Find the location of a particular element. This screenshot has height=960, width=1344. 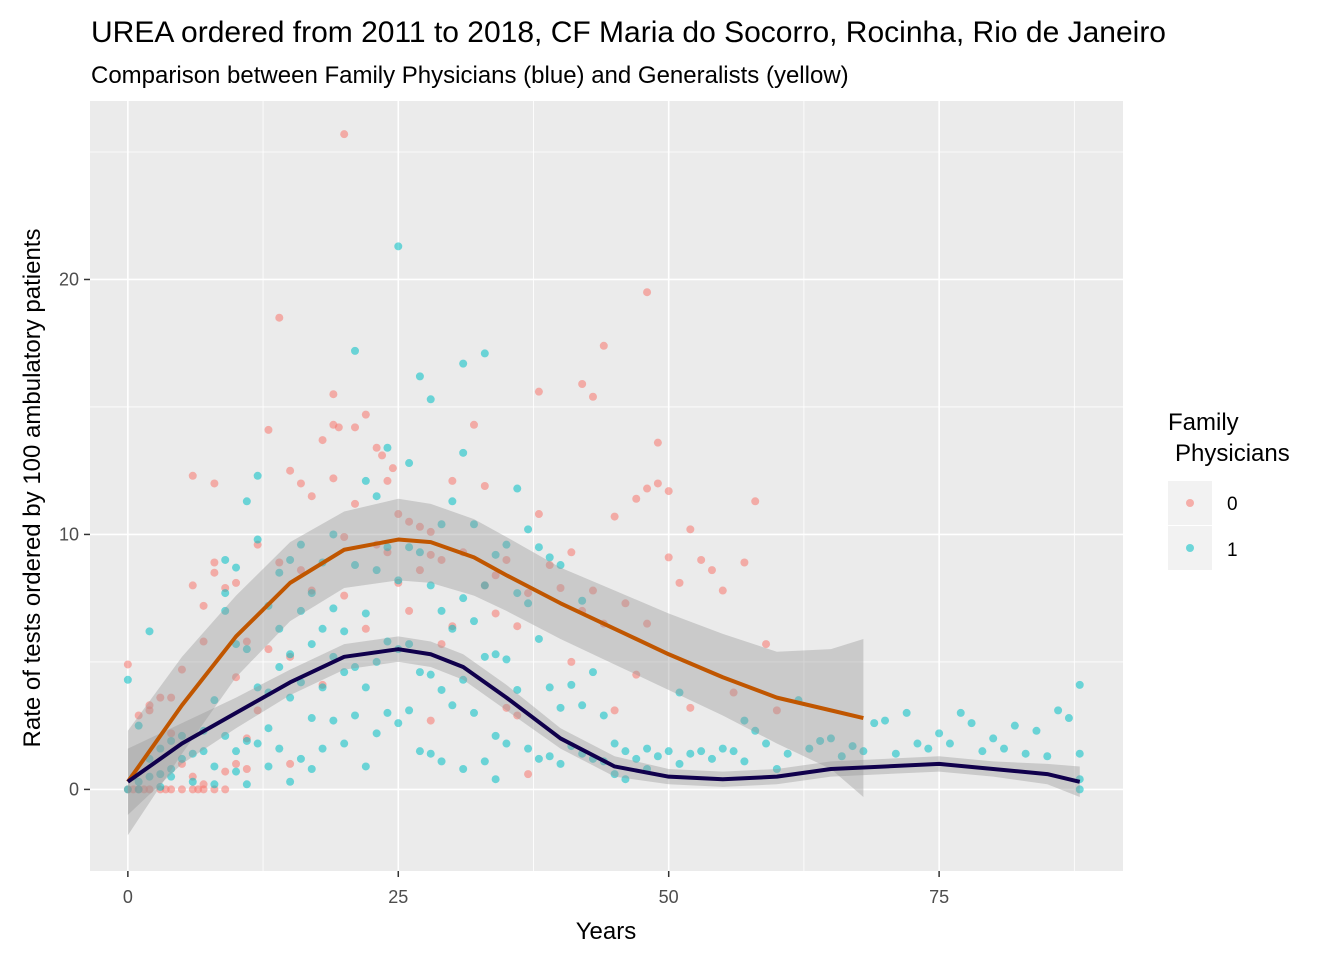

x-tick-label: 0 is located at coordinates (128, 897).